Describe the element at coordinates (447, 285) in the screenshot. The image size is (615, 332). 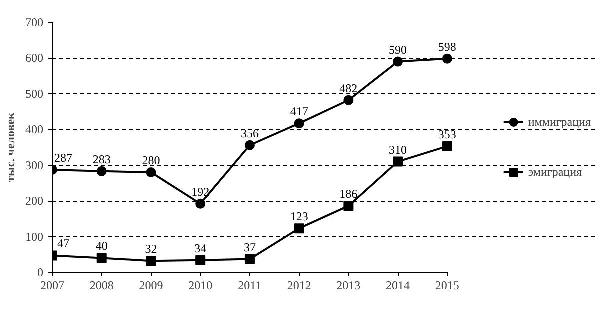
I see `x-tick-label: 2015` at that location.